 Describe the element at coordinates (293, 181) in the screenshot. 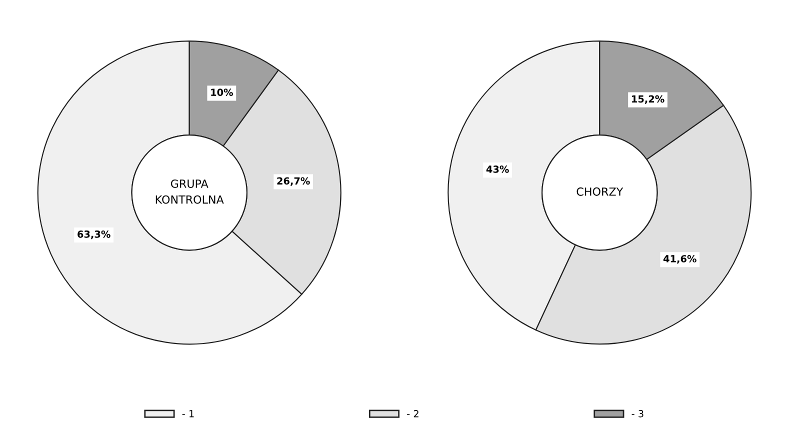

I see `data-label: 26,7%` at that location.